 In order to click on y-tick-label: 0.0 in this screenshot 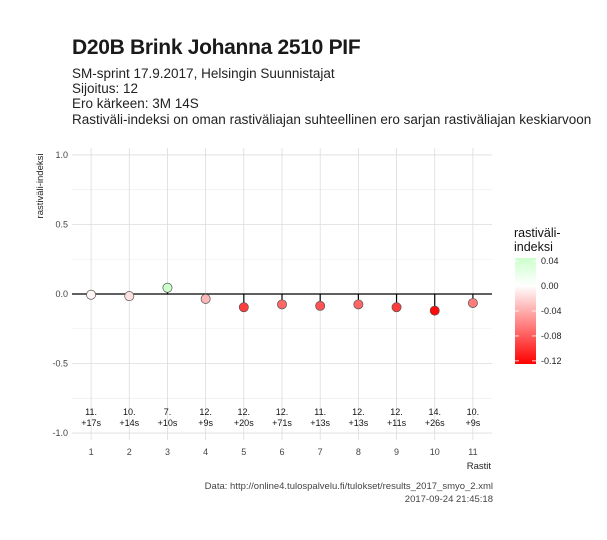, I will do `click(61, 294)`.